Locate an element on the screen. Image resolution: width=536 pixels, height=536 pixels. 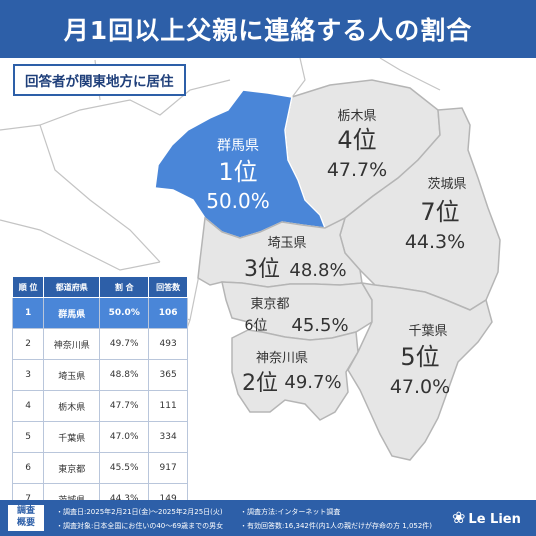
label-ibaraki-rank: 7位 is located at coordinates (439, 212).